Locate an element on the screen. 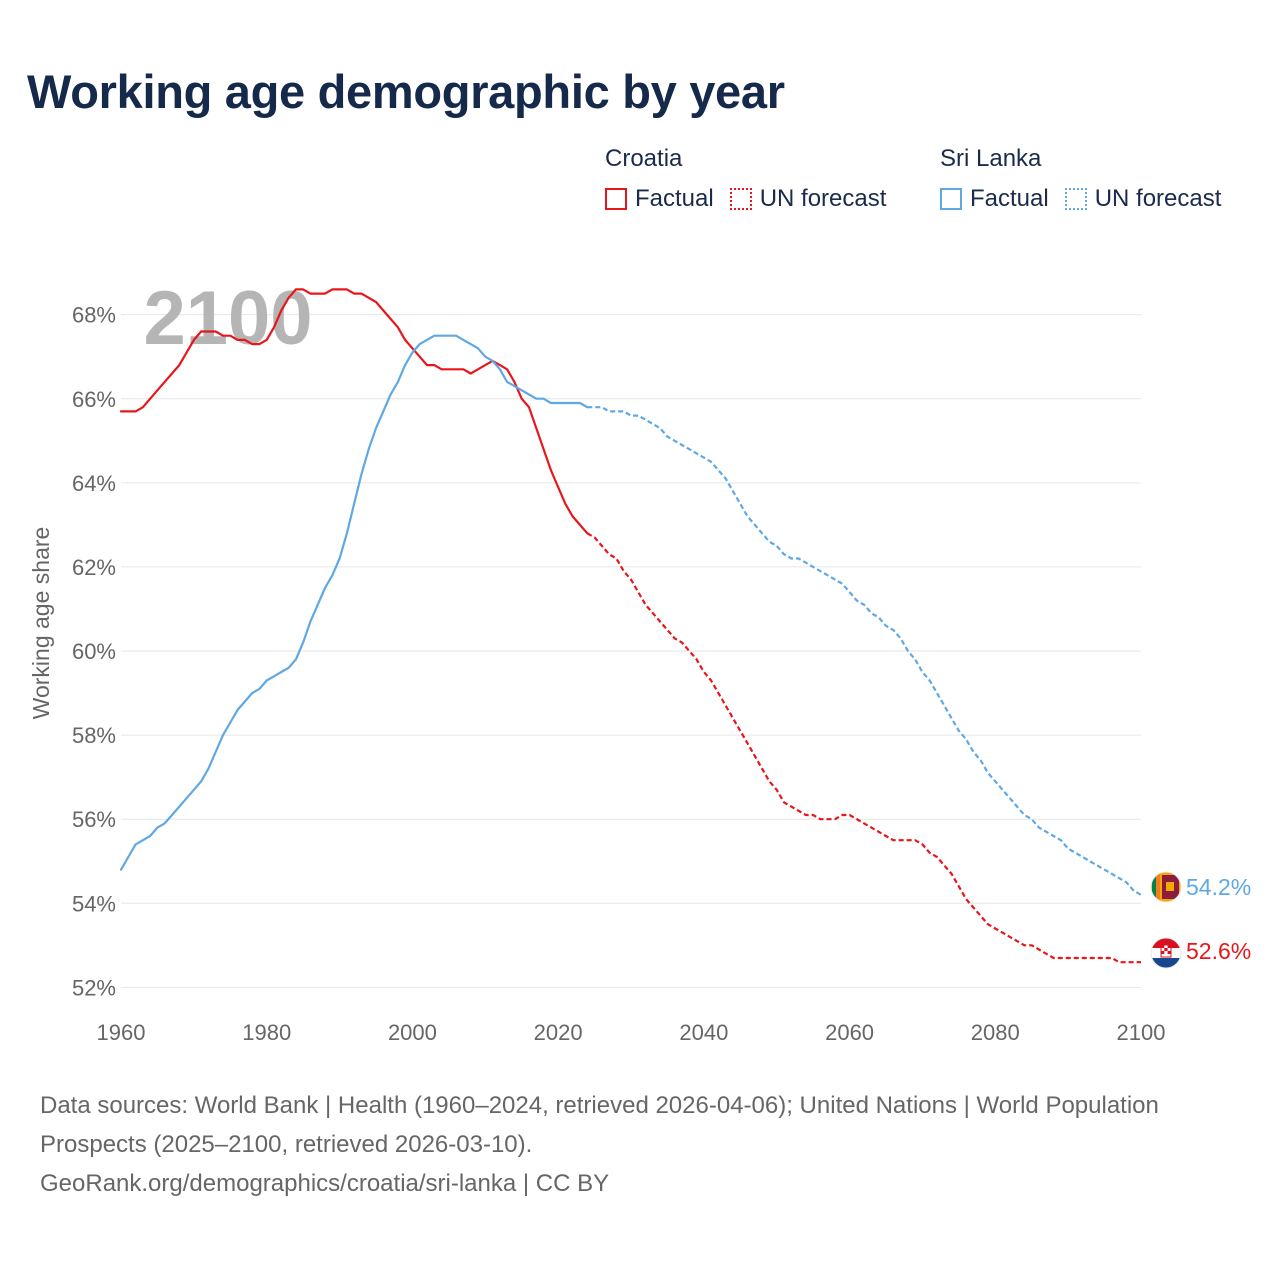  y-axis: 52% 54% 56% 58% 60% 62% 64% 66% 68% is located at coordinates (94, 652).